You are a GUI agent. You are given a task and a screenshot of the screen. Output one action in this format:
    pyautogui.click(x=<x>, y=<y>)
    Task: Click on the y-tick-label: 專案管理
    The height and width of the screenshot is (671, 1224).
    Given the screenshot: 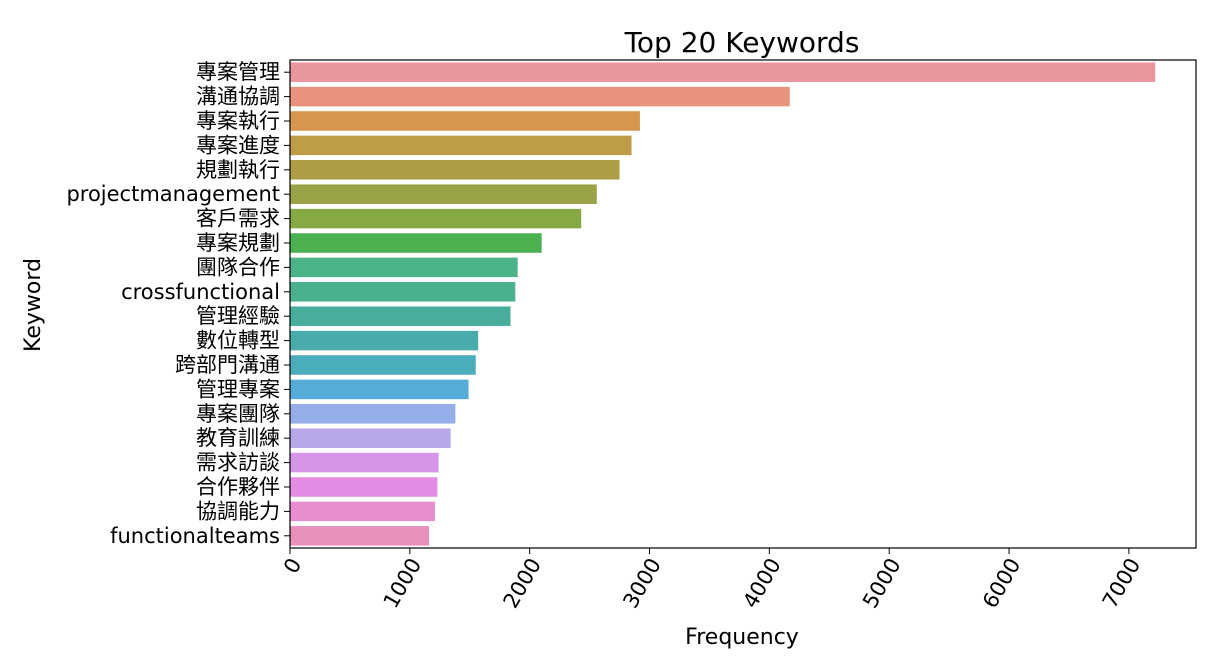 What is the action you would take?
    pyautogui.click(x=238, y=72)
    